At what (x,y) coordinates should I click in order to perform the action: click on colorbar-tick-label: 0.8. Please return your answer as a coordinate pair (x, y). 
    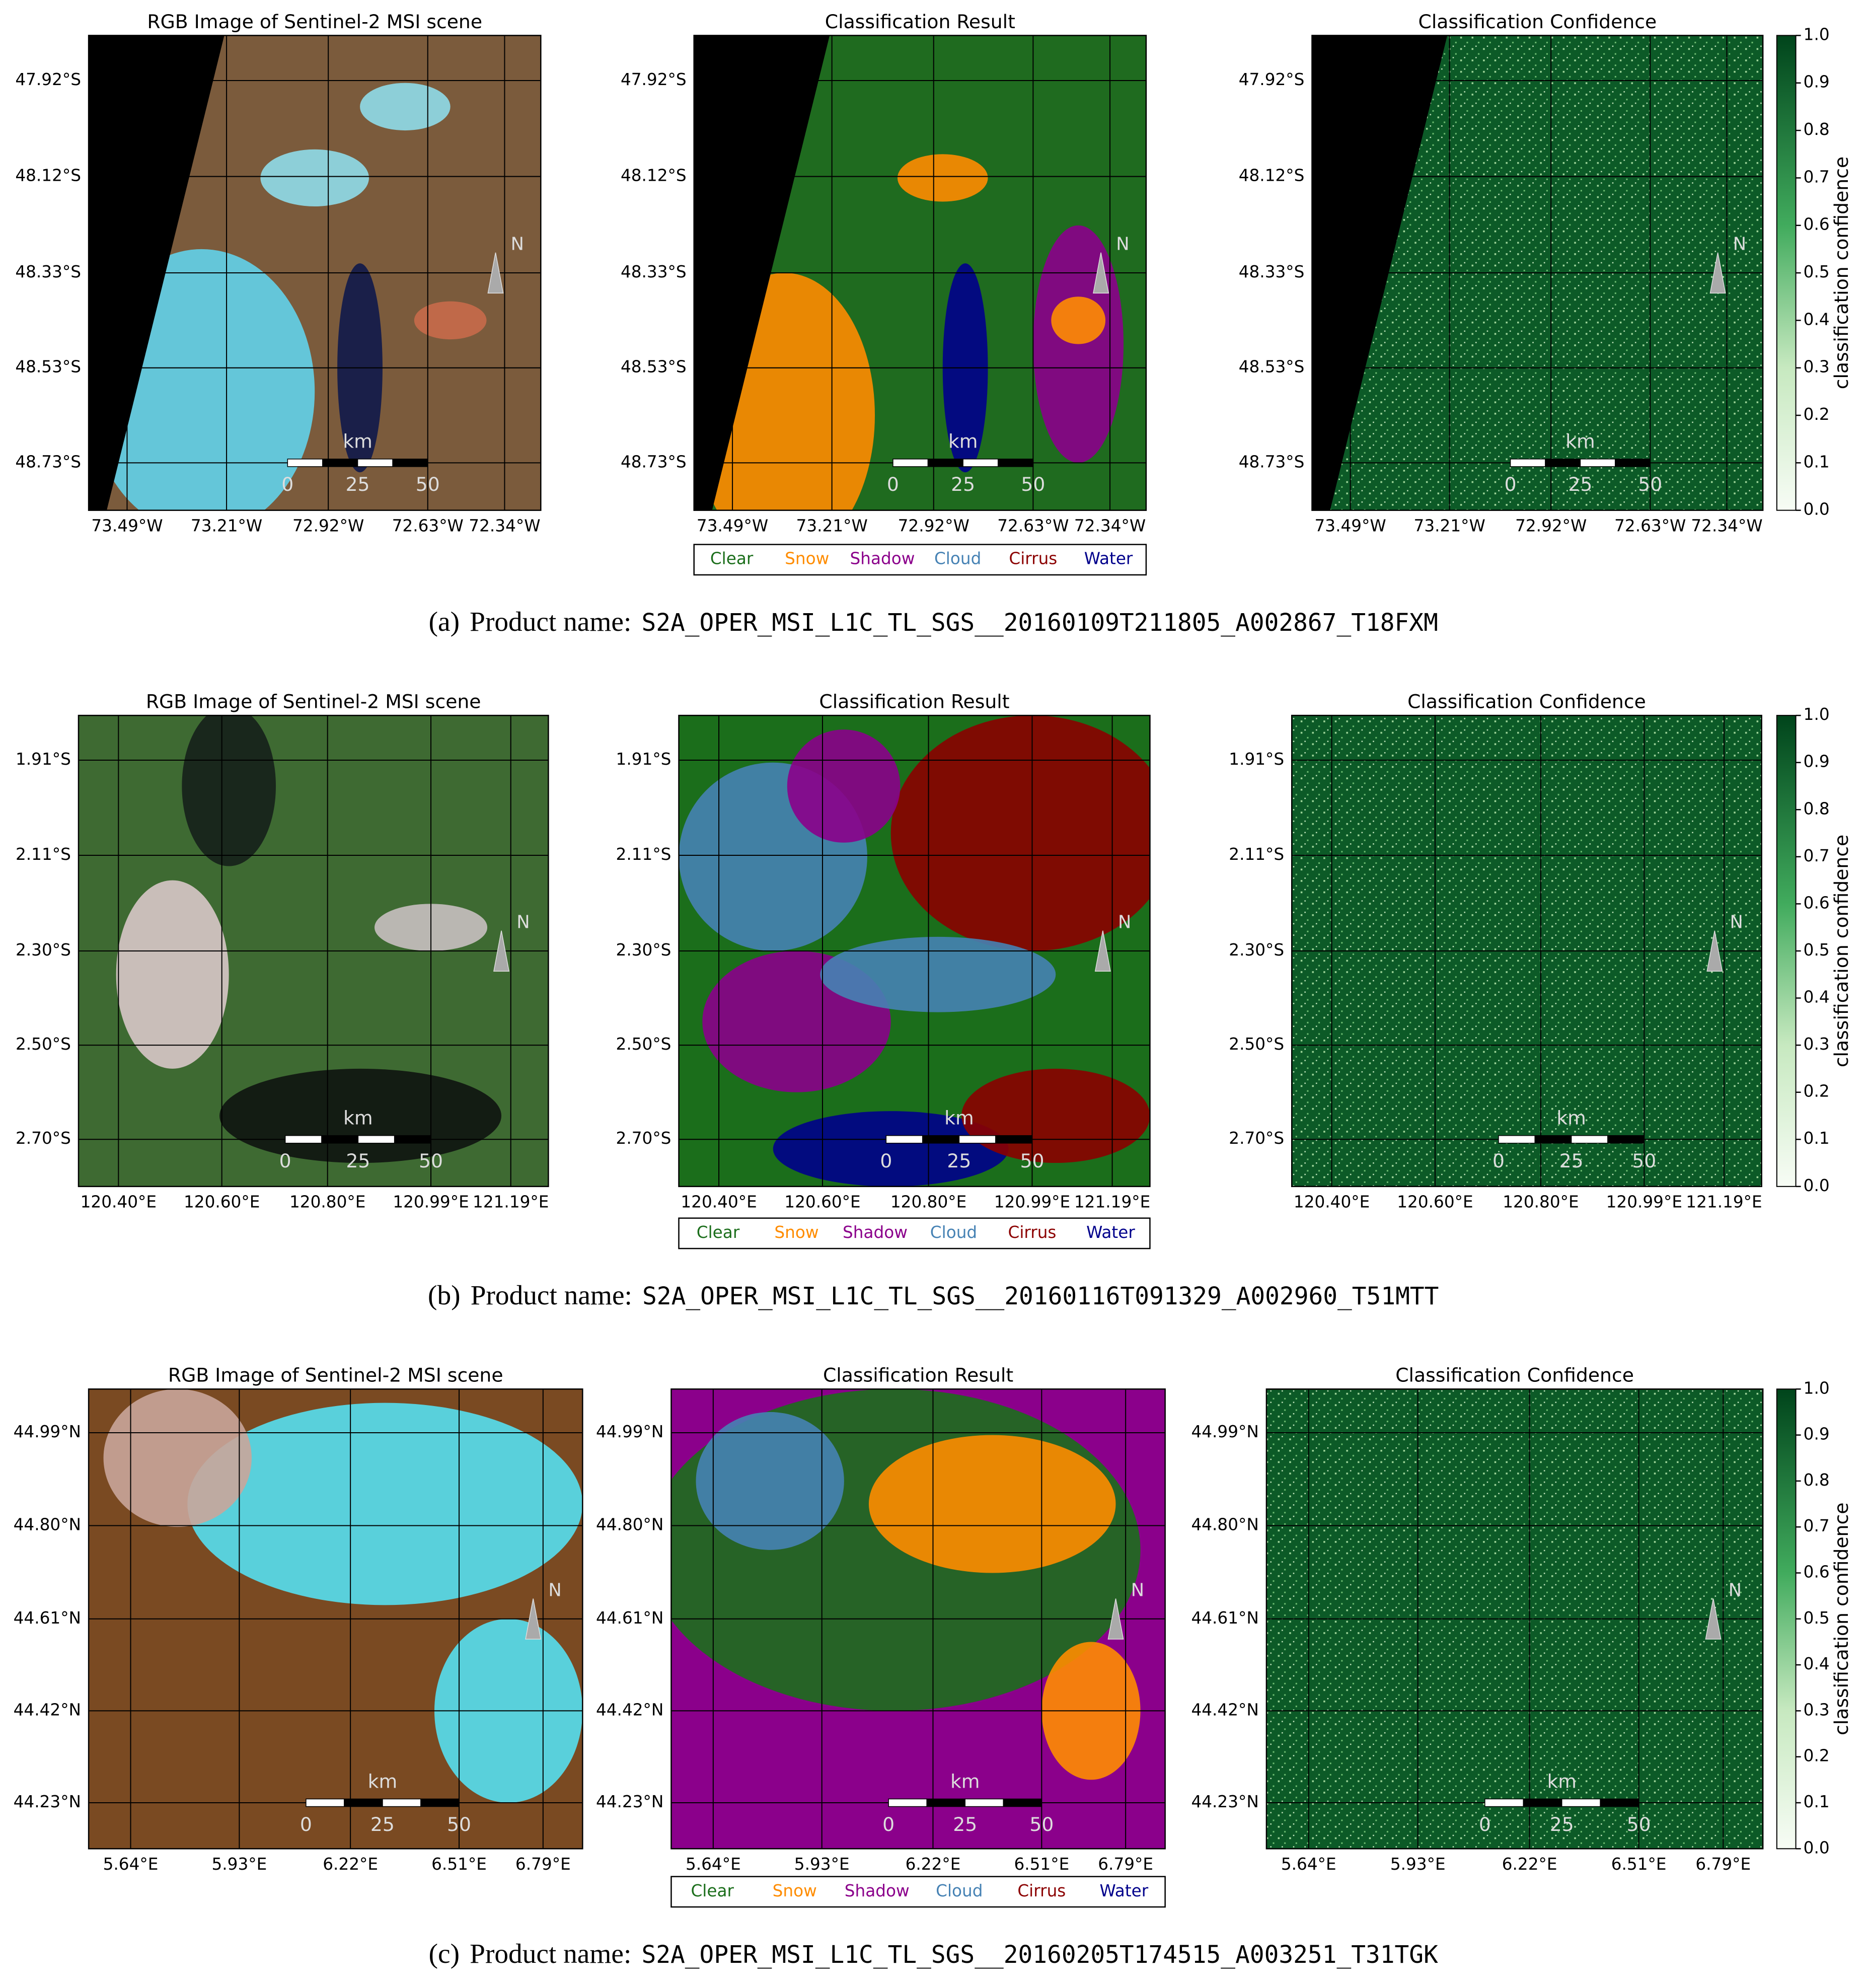
    Looking at the image, I should click on (1817, 808).